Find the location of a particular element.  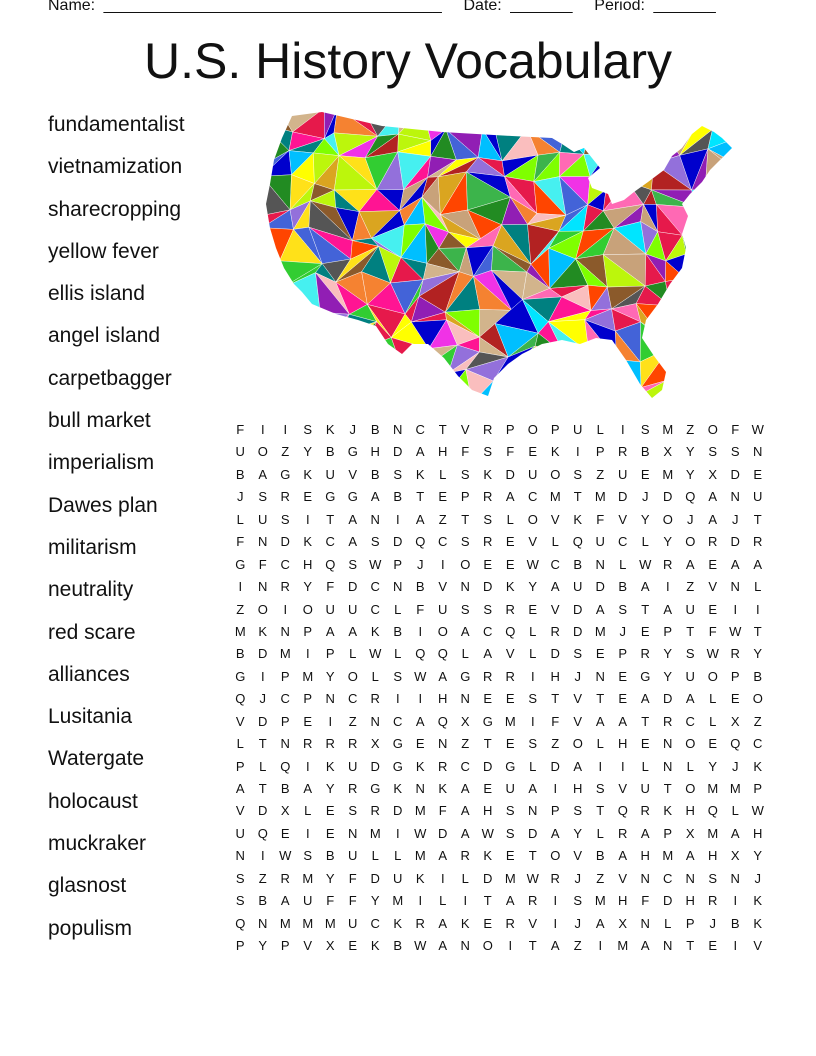

grid-letter: L is located at coordinates (465, 654).